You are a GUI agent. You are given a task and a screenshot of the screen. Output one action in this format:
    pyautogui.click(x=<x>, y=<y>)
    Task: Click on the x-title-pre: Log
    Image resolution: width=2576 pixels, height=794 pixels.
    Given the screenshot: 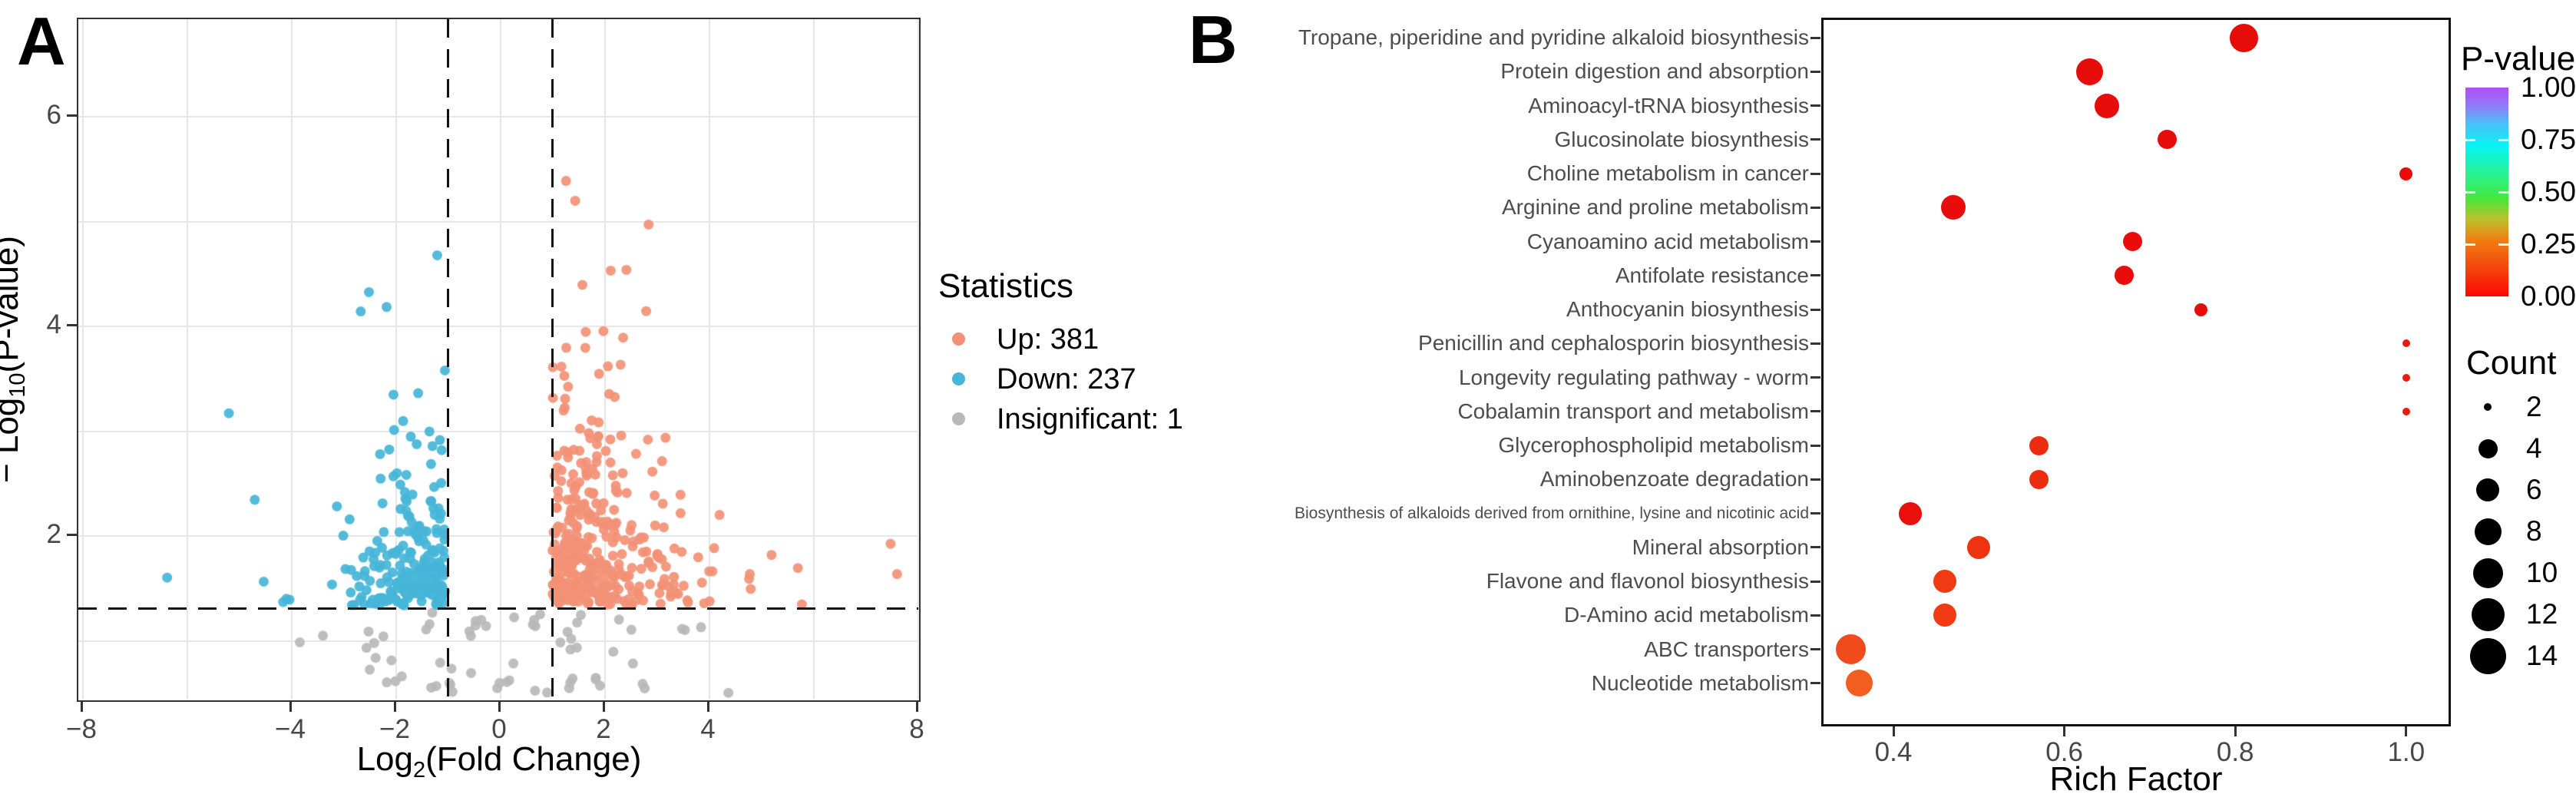 What is the action you would take?
    pyautogui.click(x=385, y=759)
    